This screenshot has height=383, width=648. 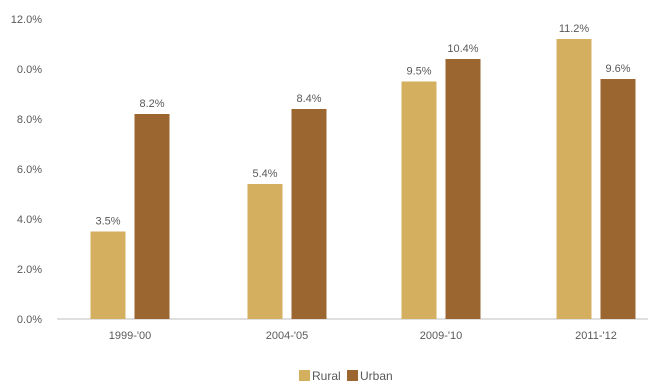 What do you see at coordinates (304, 375) in the screenshot?
I see `legend-swatch-rural` at bounding box center [304, 375].